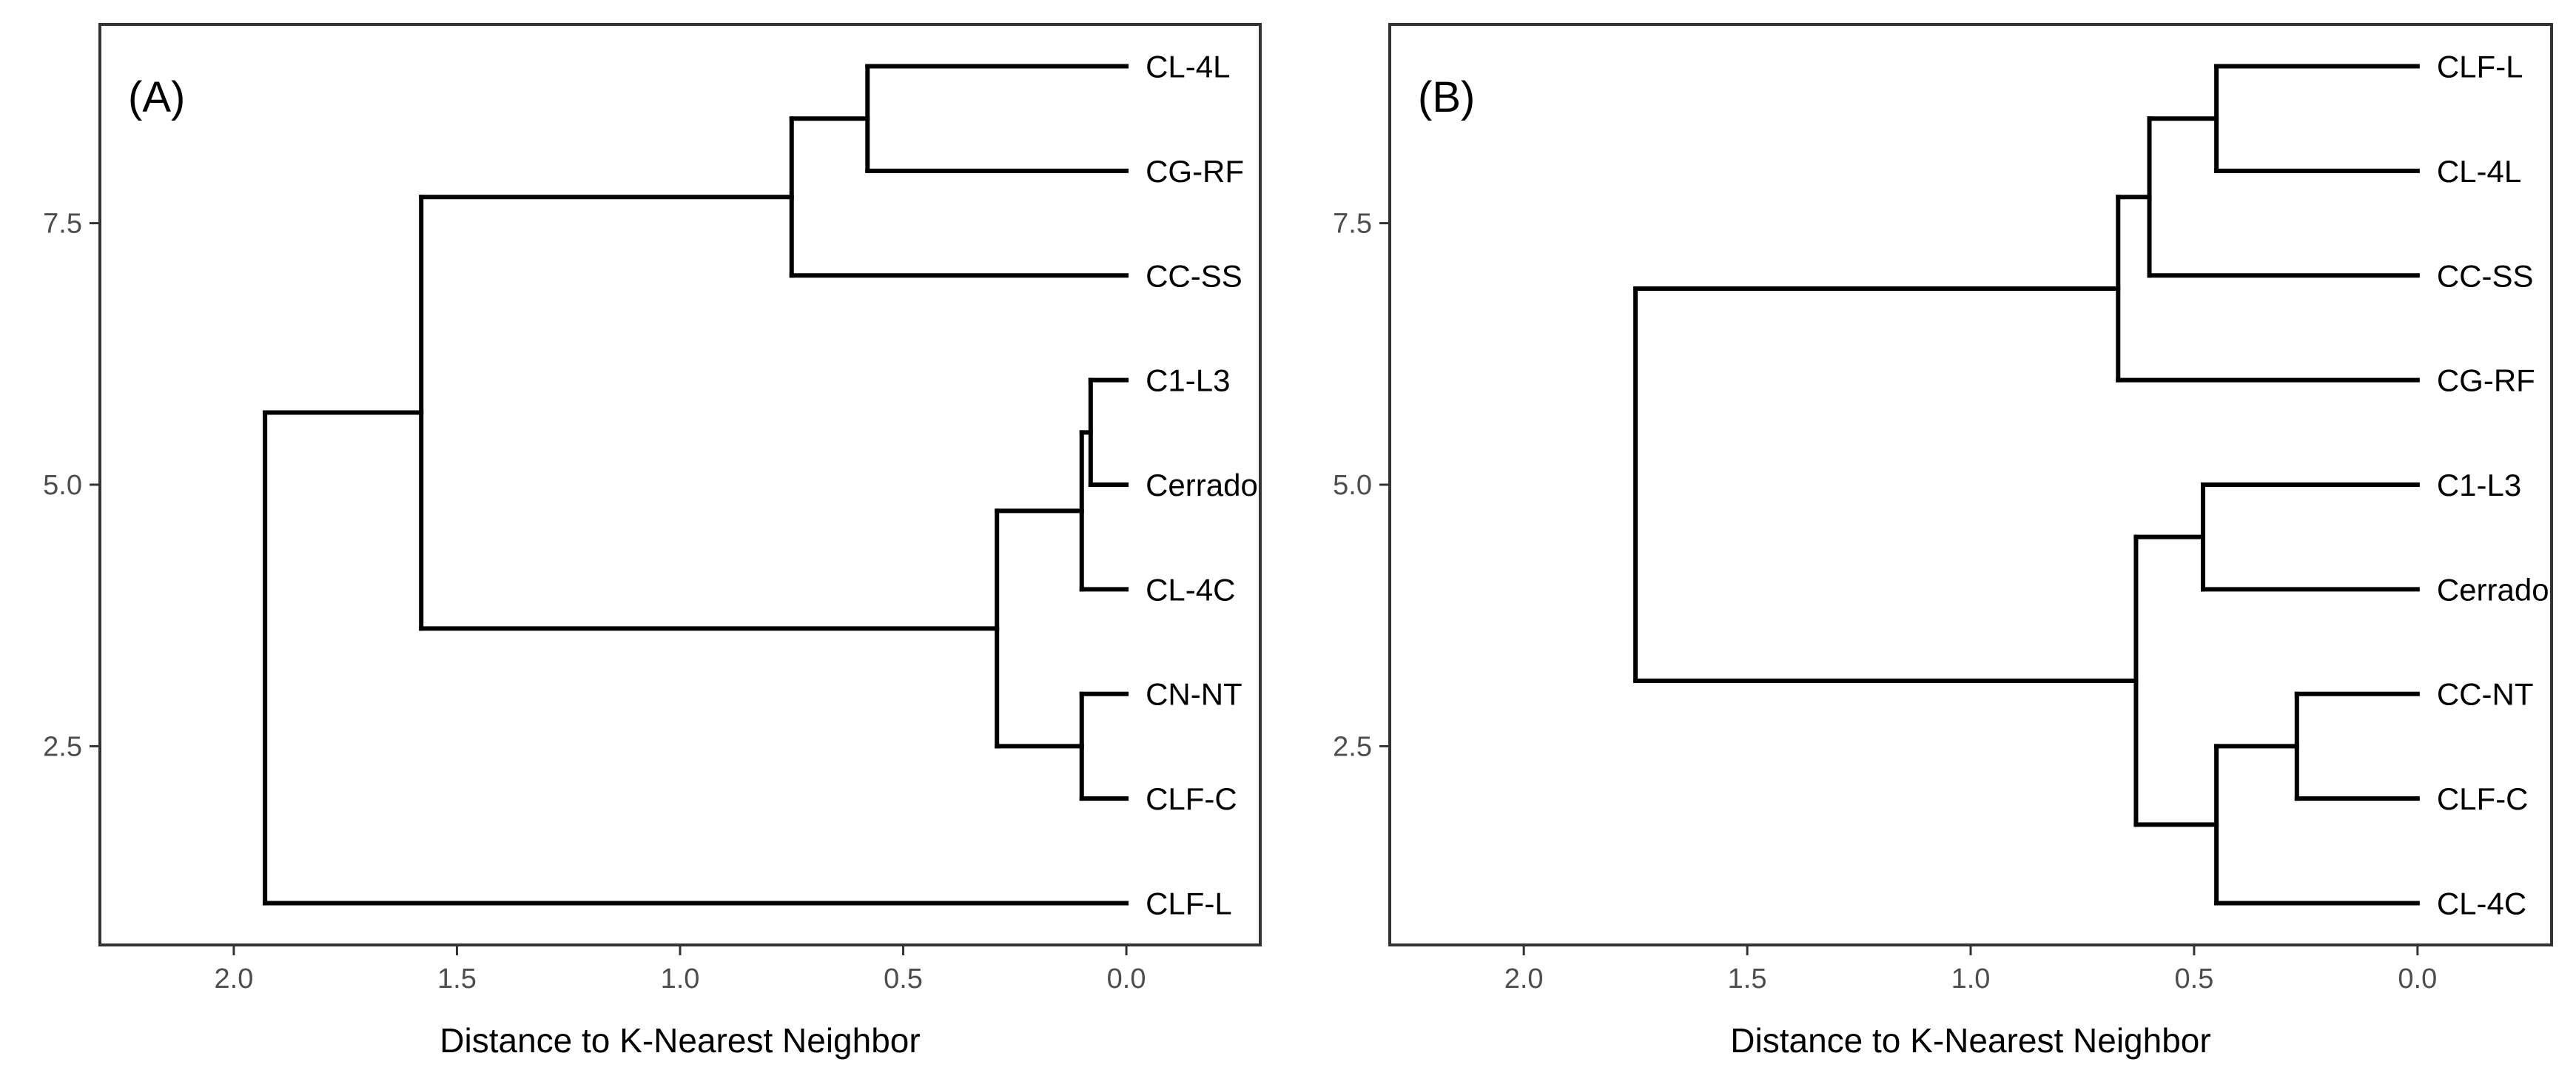  Describe the element at coordinates (2485, 694) in the screenshot. I see `leaf-label: CC-NT` at that location.